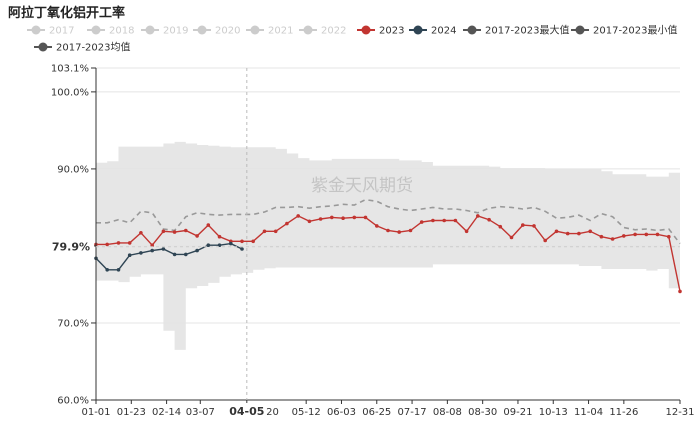 The width and height of the screenshot is (700, 423). Describe the element at coordinates (73, 401) in the screenshot. I see `y-tick-label: 60.0%` at that location.